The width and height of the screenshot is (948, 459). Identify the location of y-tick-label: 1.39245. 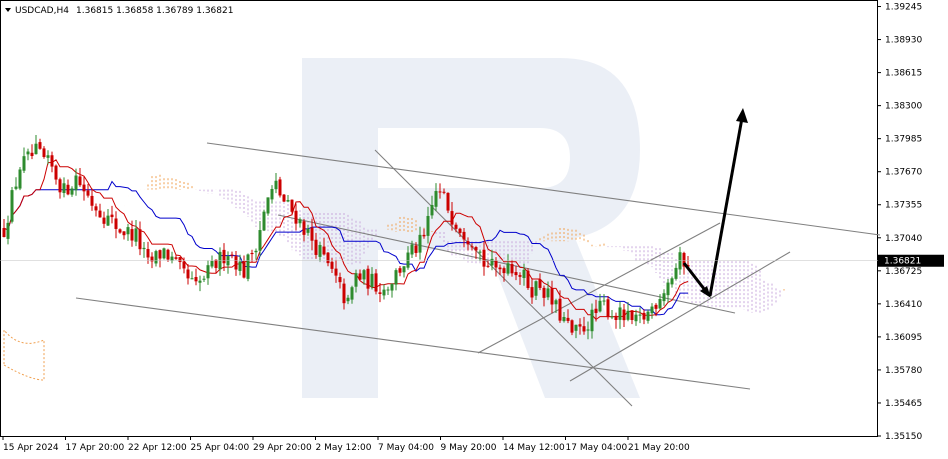
(903, 8).